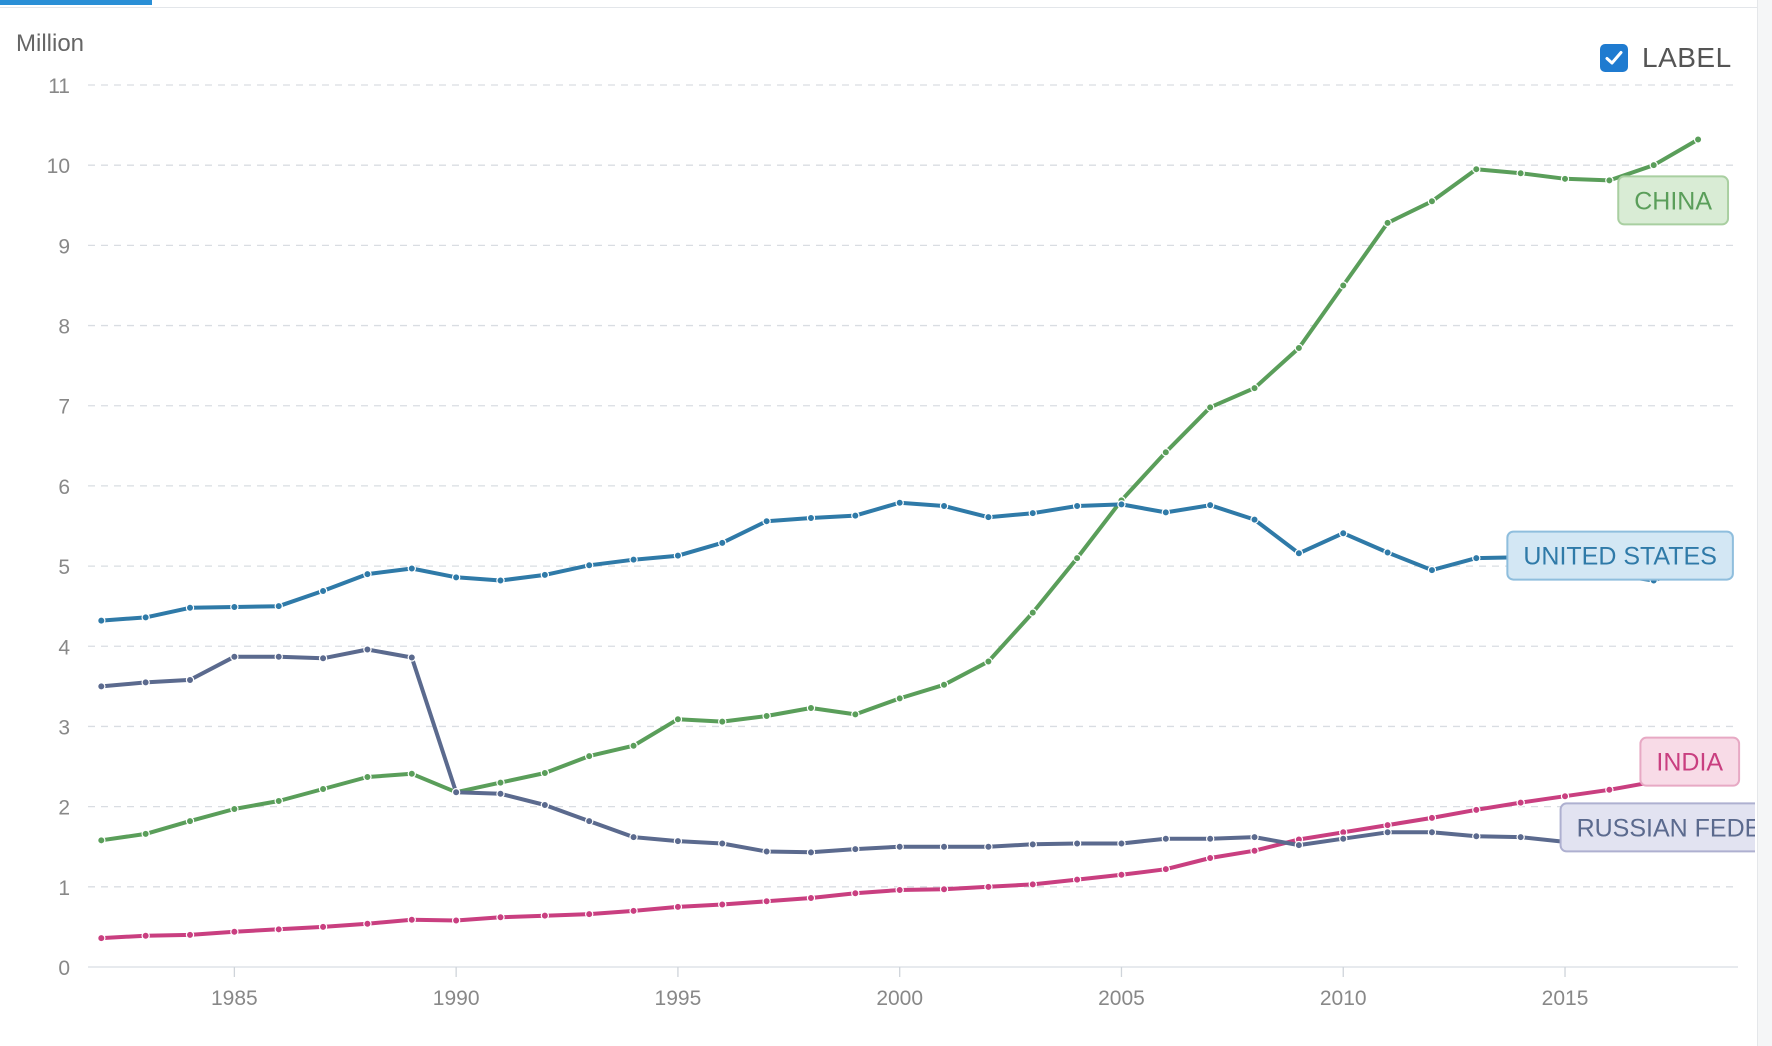 The height and width of the screenshot is (1046, 1772). I want to click on vertical-scrollbar, so click(1764, 523).